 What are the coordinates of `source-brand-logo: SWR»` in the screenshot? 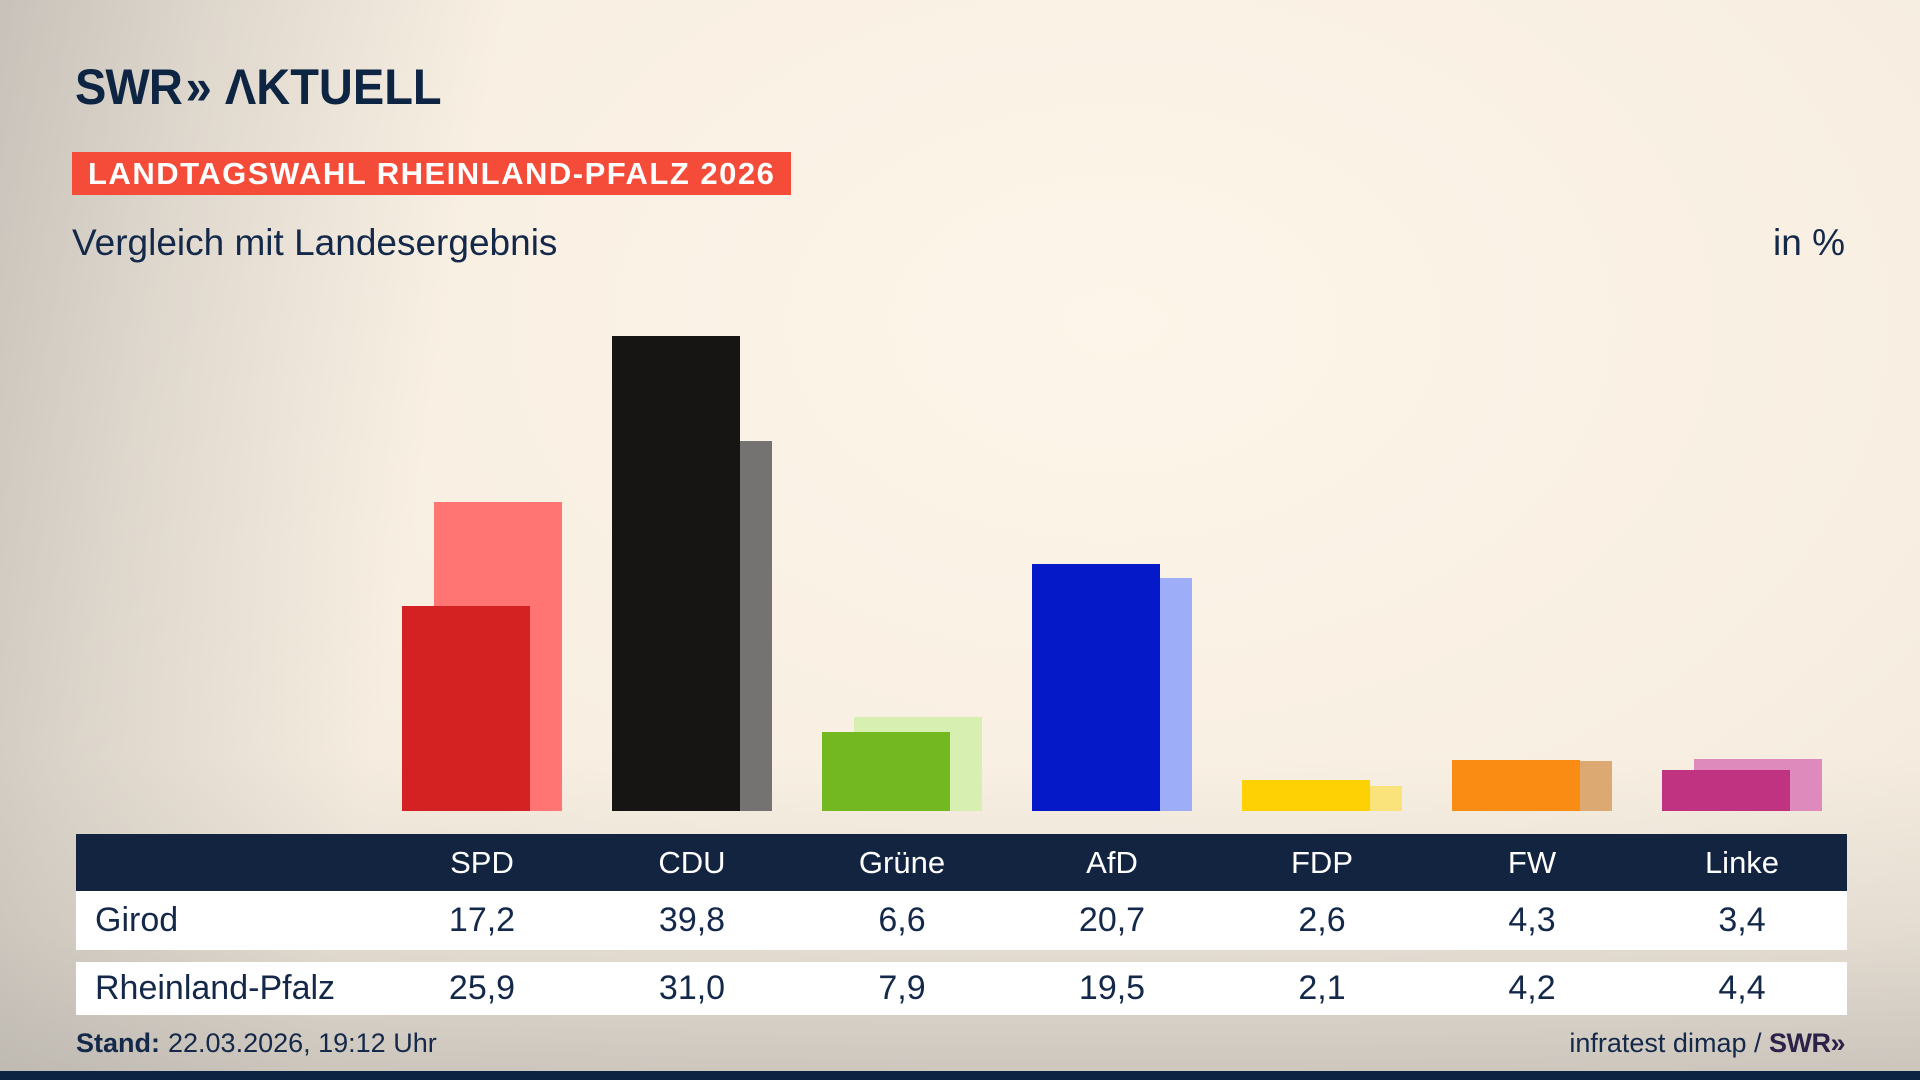 It's located at (1807, 1043).